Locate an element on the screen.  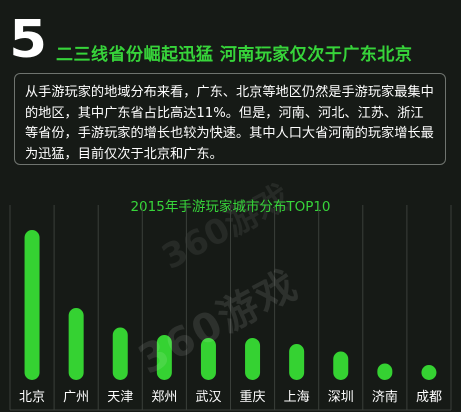
category-label-7: 深圳 is located at coordinates (341, 397).